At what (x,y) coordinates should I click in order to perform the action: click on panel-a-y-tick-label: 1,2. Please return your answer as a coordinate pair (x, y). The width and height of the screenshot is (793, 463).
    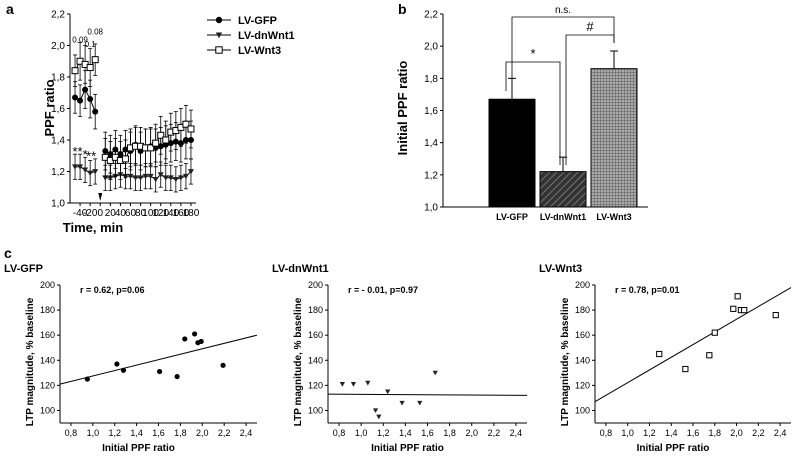
    Looking at the image, I should click on (58, 172).